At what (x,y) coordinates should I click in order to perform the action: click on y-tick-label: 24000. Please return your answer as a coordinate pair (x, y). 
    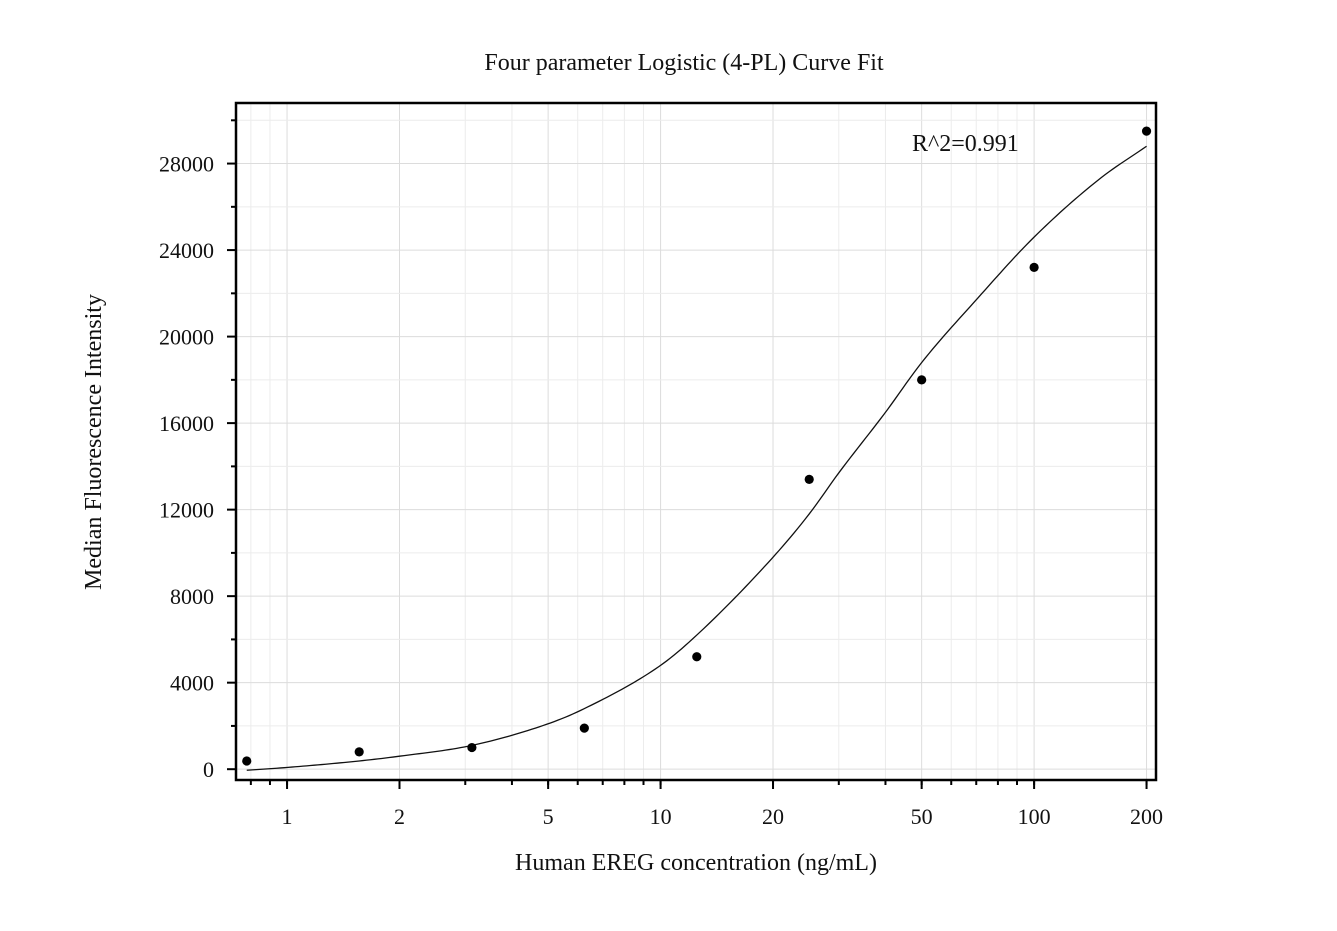
    Looking at the image, I should click on (186, 250).